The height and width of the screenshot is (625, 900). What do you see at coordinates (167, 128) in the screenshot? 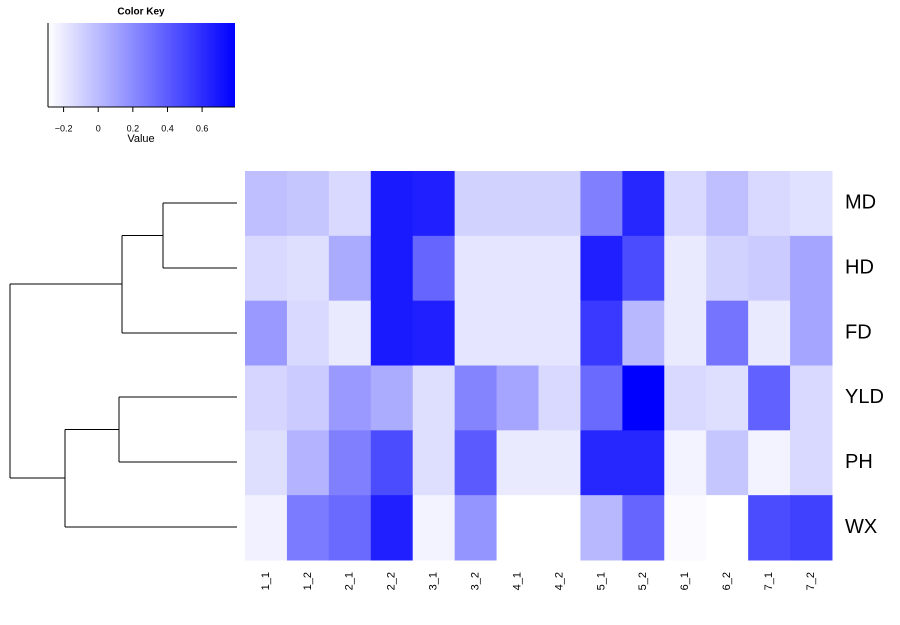
I see `key-tick-label: 0.4` at bounding box center [167, 128].